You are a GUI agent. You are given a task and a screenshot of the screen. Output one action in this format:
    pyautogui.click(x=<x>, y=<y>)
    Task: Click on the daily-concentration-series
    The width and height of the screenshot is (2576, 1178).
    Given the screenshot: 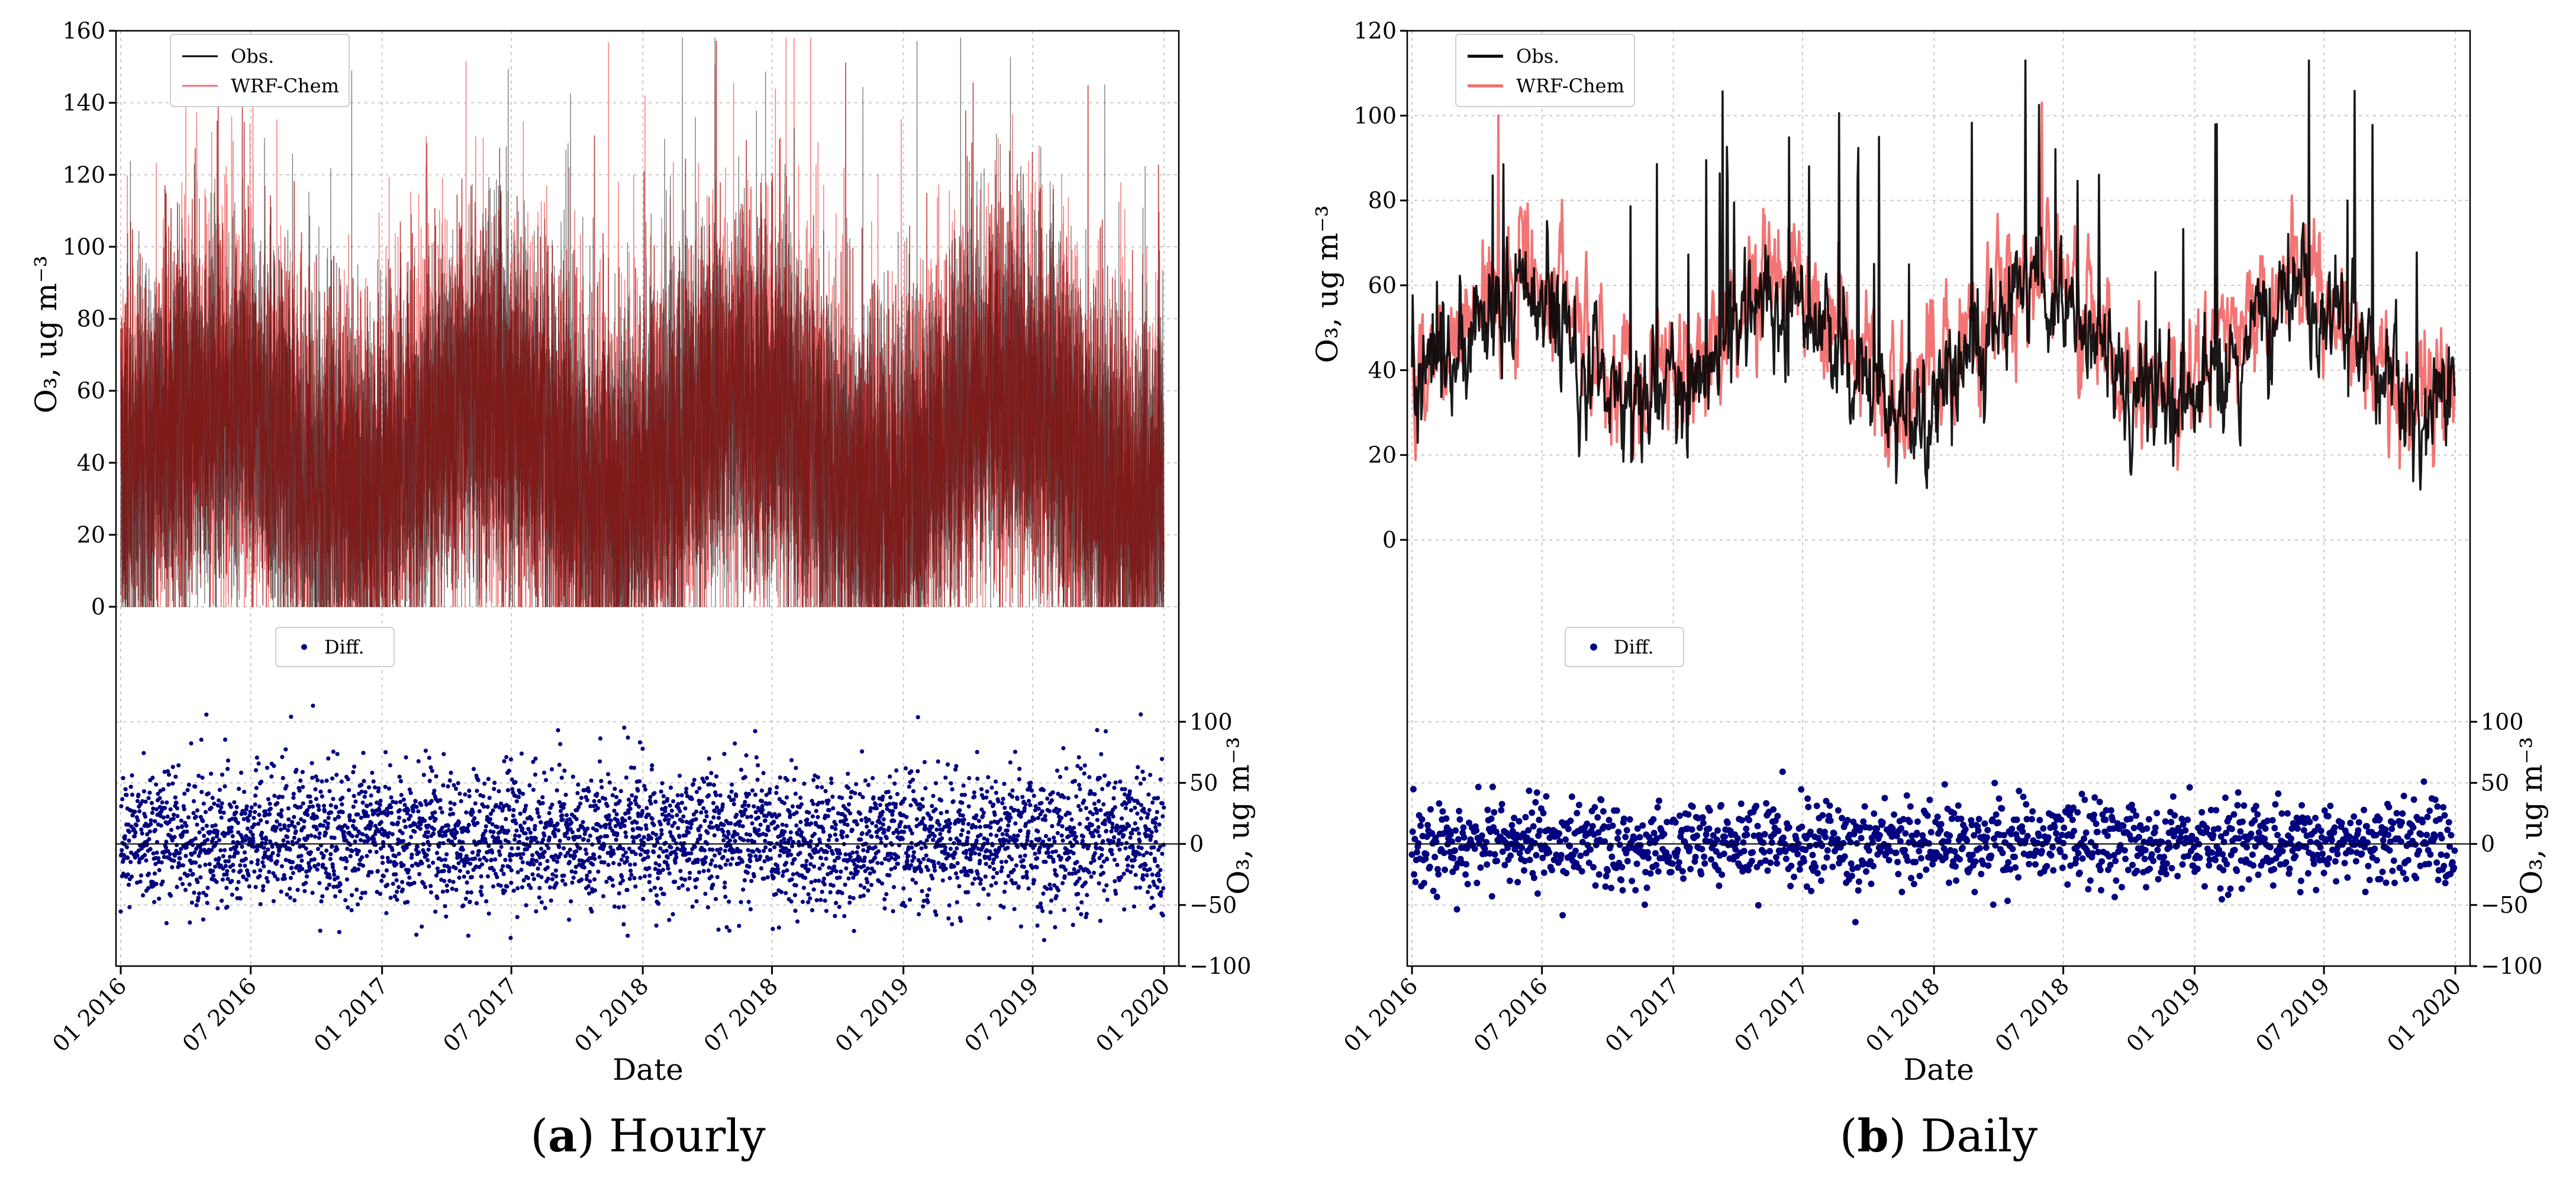 What is the action you would take?
    pyautogui.click(x=1933, y=275)
    